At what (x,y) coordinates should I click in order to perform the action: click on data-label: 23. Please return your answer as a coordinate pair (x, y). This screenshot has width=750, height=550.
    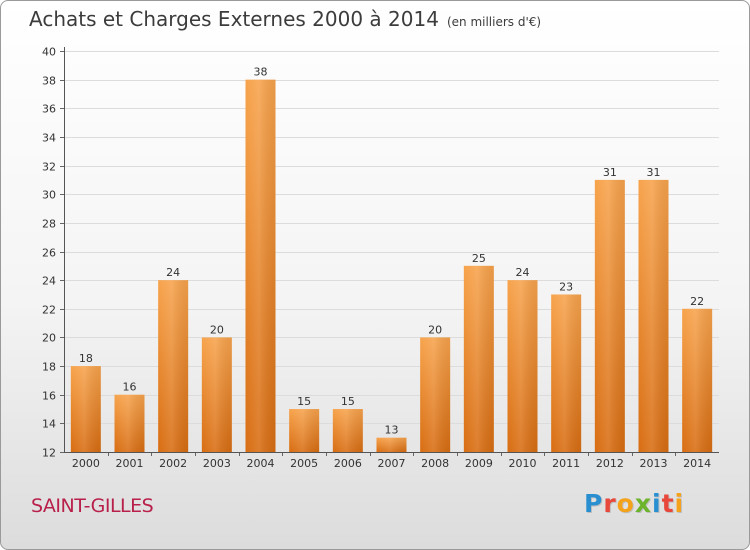
    Looking at the image, I should click on (566, 286).